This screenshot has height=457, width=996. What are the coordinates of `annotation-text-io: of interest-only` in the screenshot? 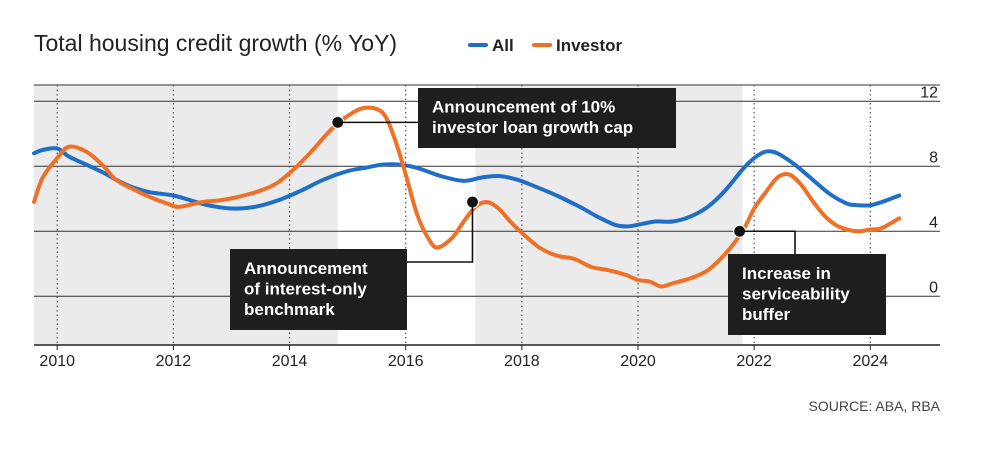 It's located at (305, 288).